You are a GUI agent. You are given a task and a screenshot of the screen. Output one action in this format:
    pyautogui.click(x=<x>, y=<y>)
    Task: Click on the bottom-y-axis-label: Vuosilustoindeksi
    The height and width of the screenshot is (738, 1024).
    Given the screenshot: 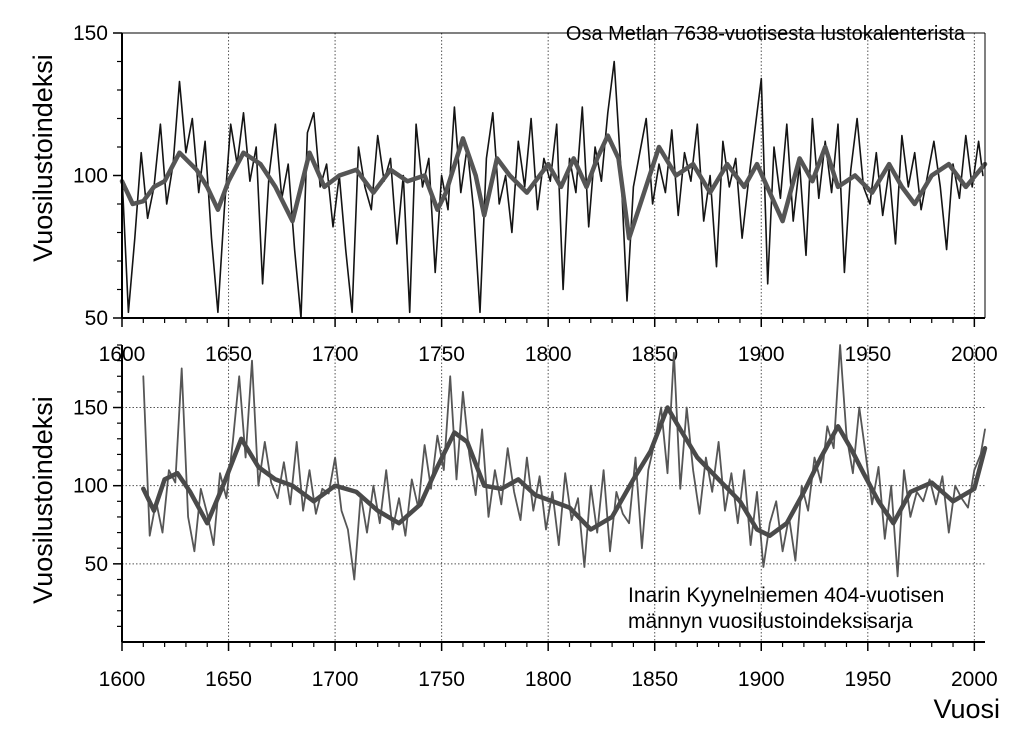 What is the action you would take?
    pyautogui.click(x=43, y=500)
    